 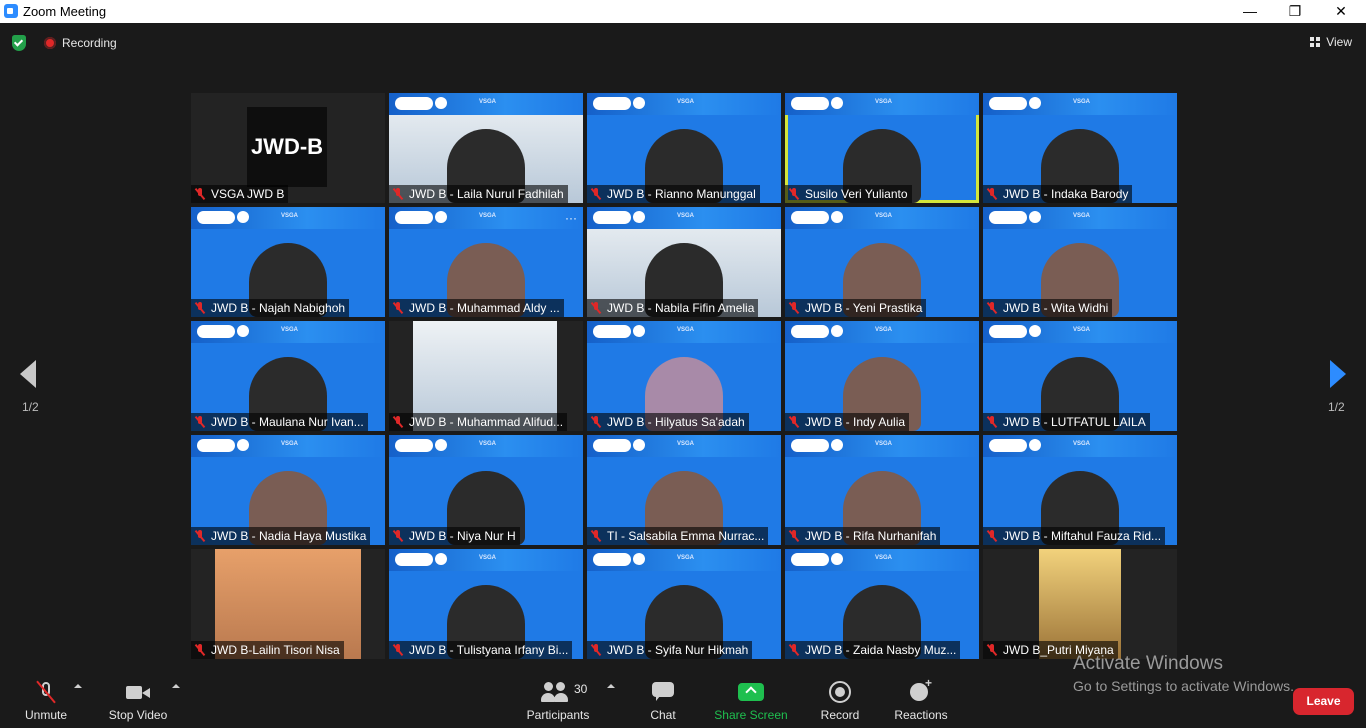 I want to click on next-page-arrow-icon, so click(x=1338, y=374).